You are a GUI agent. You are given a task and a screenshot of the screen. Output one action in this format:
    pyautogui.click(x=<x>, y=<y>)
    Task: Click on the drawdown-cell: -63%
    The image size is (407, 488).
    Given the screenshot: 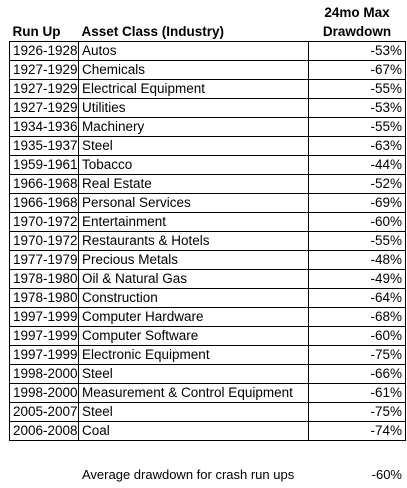 What is the action you would take?
    pyautogui.click(x=357, y=146)
    